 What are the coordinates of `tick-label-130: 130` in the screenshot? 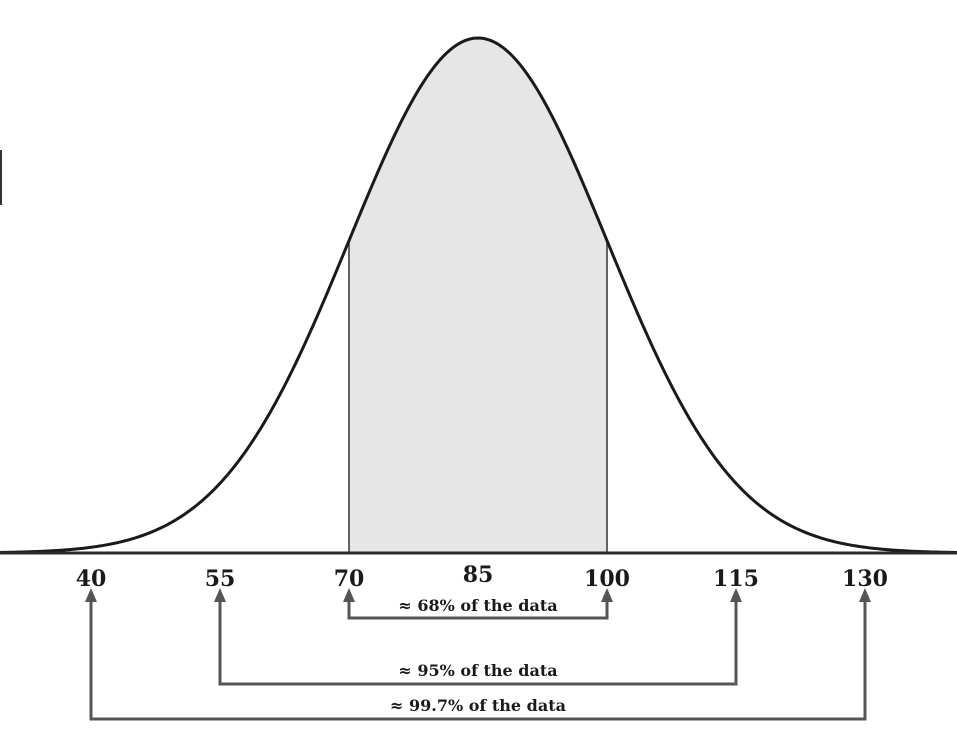 It's located at (865, 579).